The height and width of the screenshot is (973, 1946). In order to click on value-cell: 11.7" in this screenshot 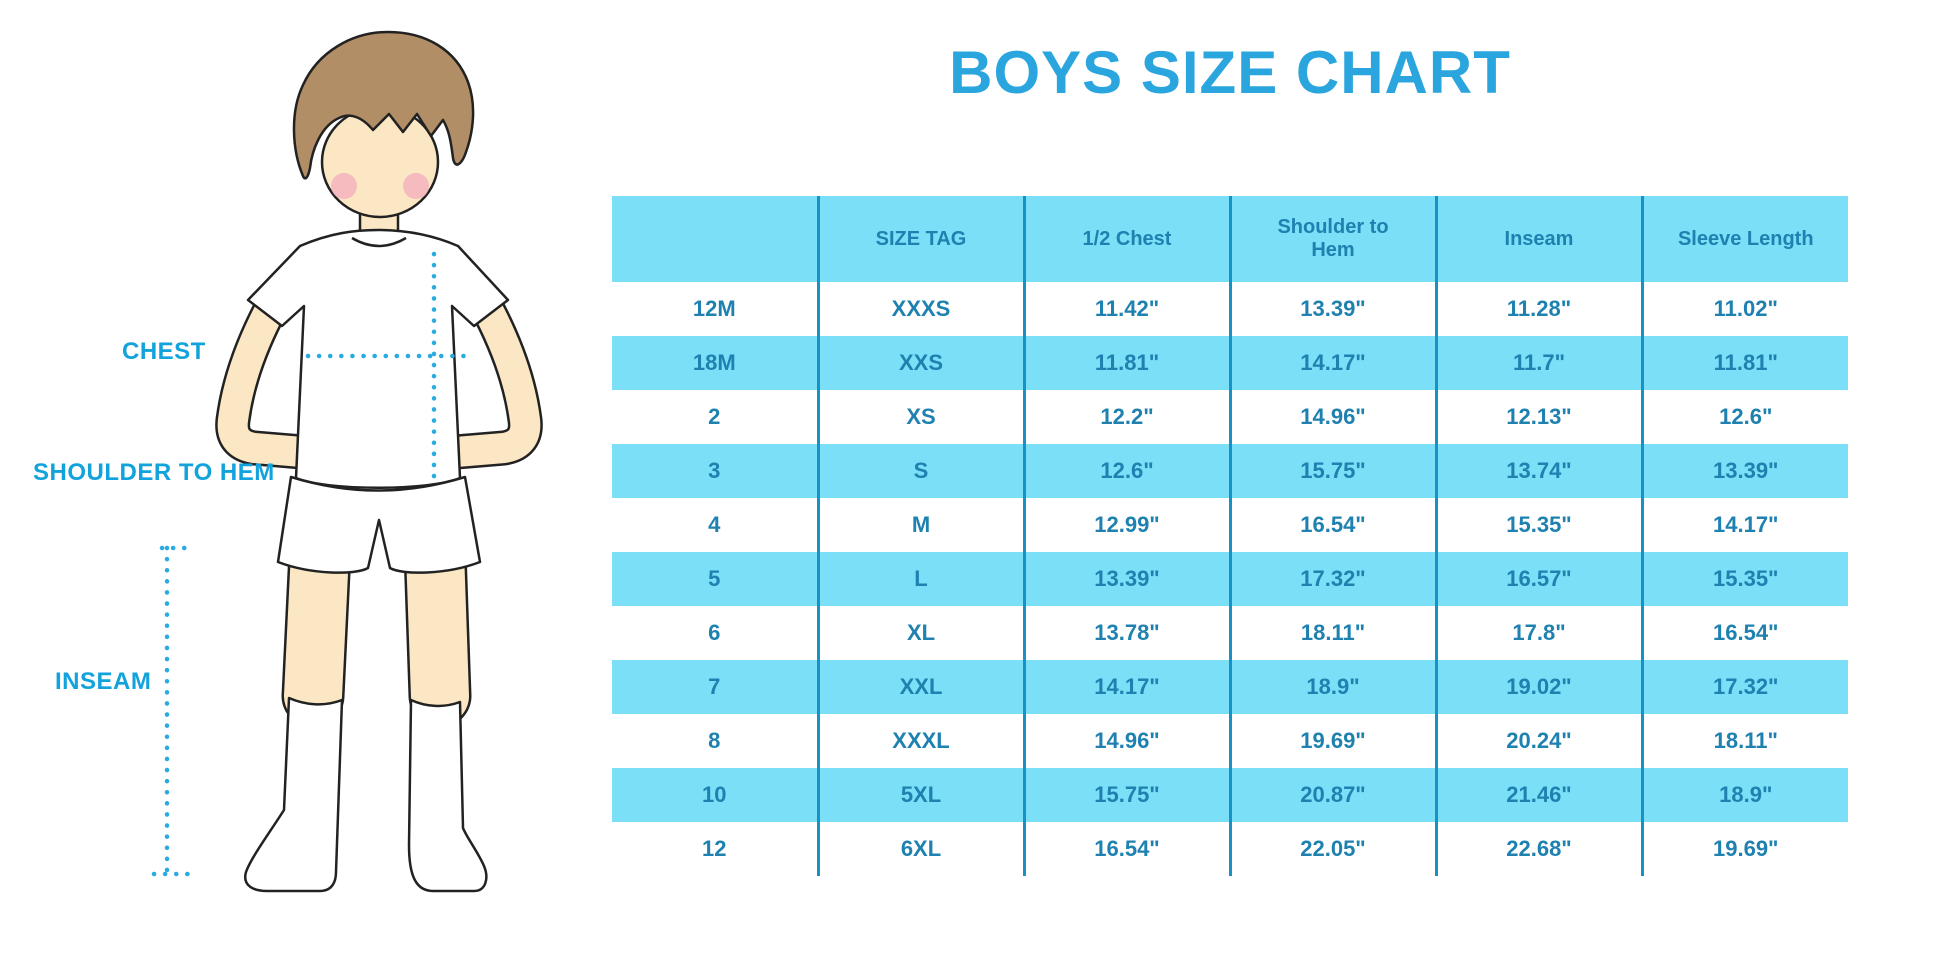, I will do `click(1538, 363)`.